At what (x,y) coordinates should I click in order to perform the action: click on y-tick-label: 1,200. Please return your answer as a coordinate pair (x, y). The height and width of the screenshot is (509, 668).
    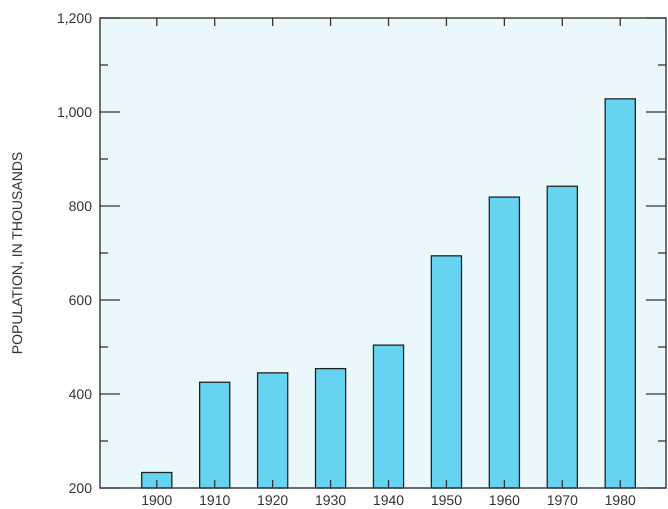
    Looking at the image, I should click on (74, 18).